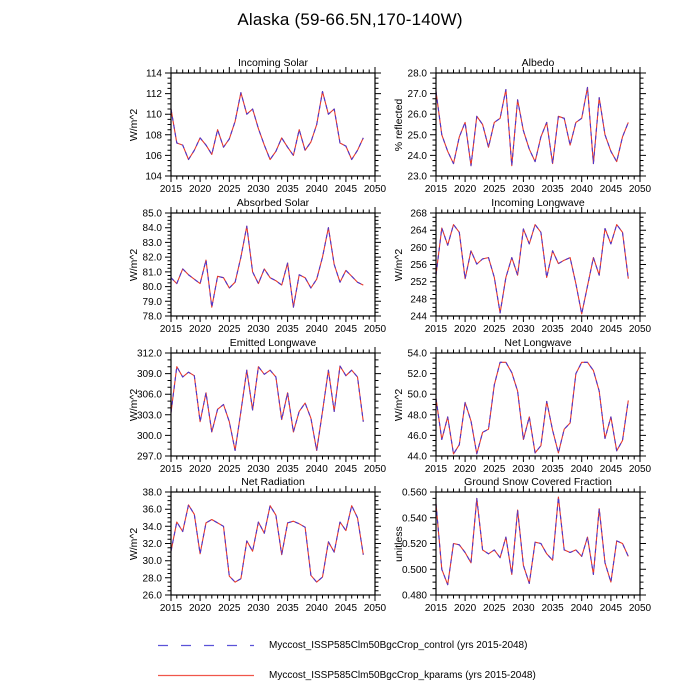  Describe the element at coordinates (418, 374) in the screenshot. I see `y-tick-label: 52.0` at that location.